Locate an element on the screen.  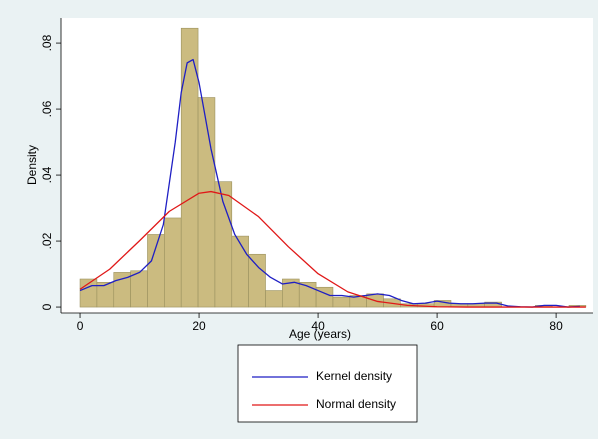
x-tick-label: 20 is located at coordinates (199, 326).